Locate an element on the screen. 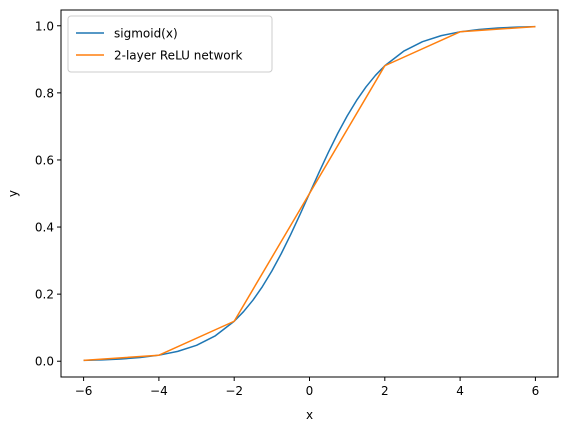 Image resolution: width=567 pixels, height=432 pixels. x-tick-label: 2 is located at coordinates (385, 391).